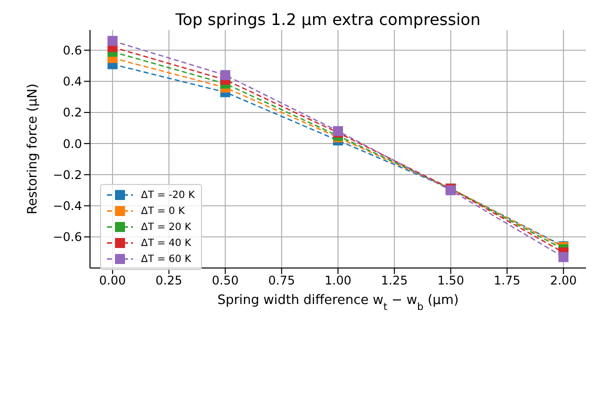 The width and height of the screenshot is (603, 412). Describe the element at coordinates (166, 259) in the screenshot. I see `legend-label: ΔT = 60 K` at that location.